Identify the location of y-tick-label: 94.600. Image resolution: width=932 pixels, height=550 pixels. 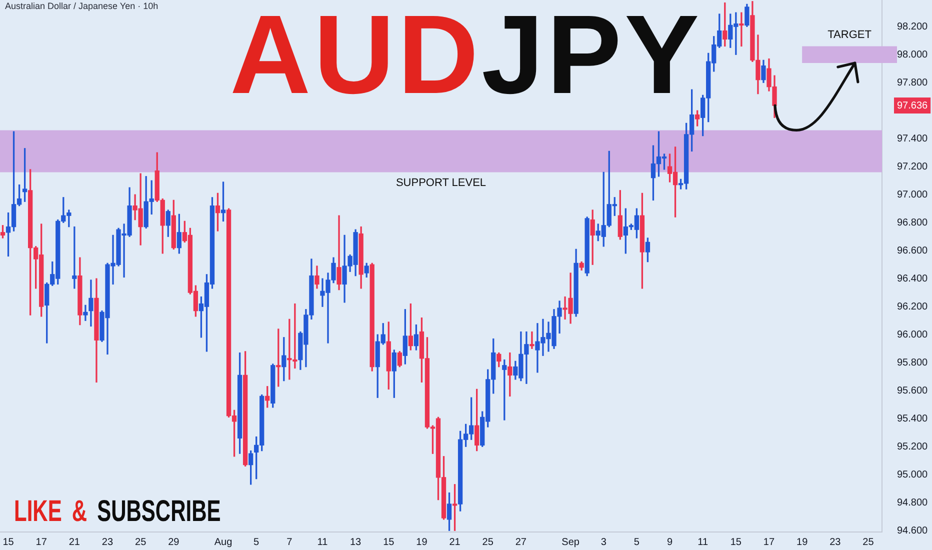
(912, 530).